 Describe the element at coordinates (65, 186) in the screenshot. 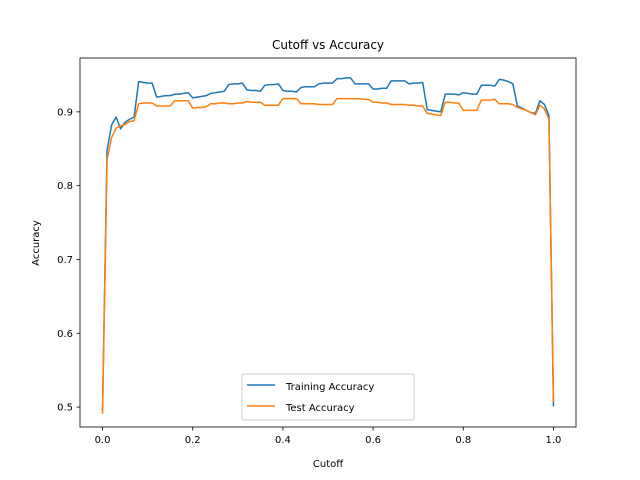

I see `y-tick-label: 0.8` at that location.